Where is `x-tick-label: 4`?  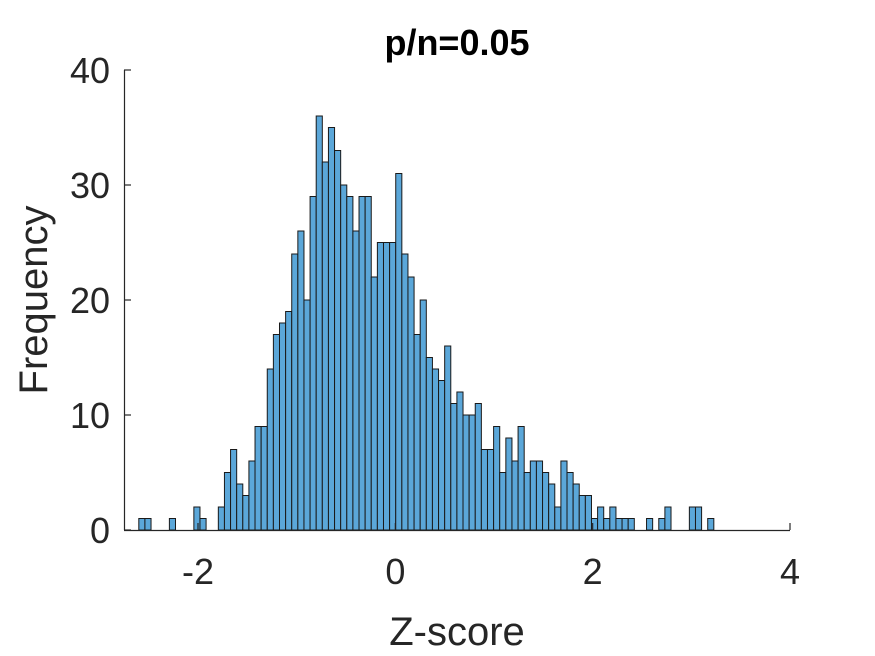 x-tick-label: 4 is located at coordinates (790, 571).